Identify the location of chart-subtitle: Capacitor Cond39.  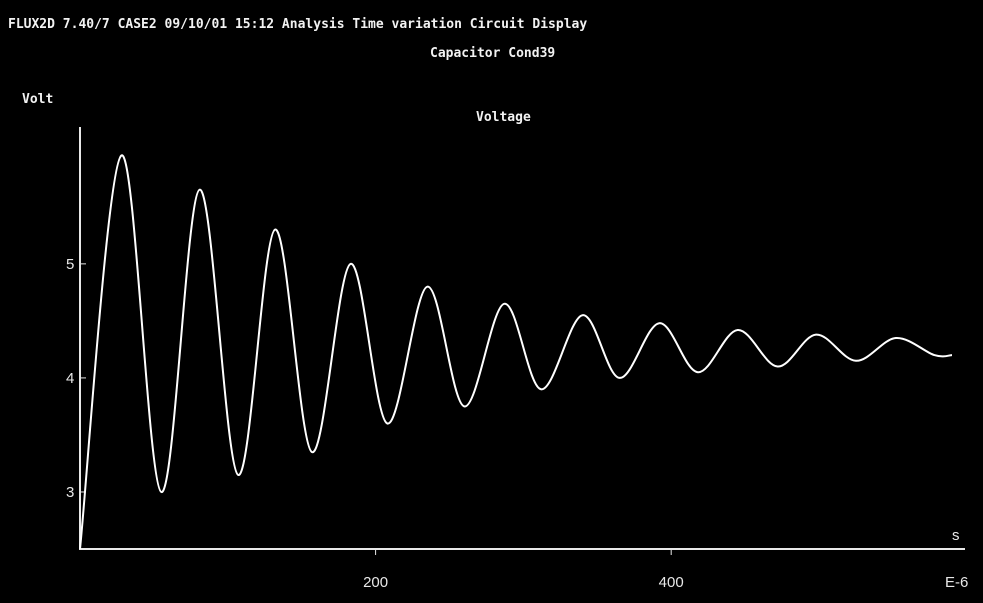
(492, 53).